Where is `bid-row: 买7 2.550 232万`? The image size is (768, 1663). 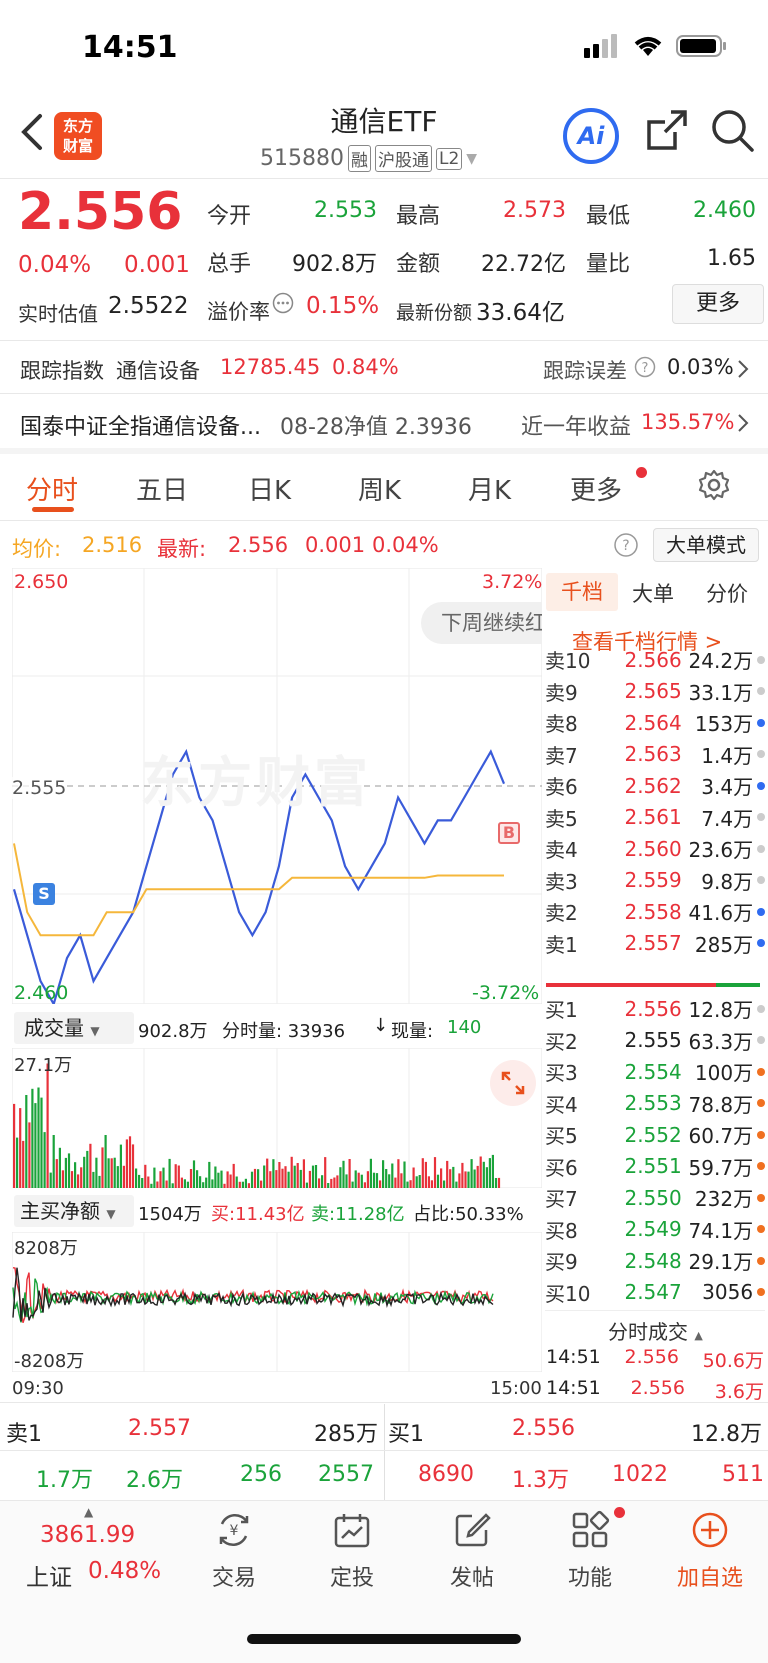 bid-row: 买7 2.550 232万 is located at coordinates (655, 1197).